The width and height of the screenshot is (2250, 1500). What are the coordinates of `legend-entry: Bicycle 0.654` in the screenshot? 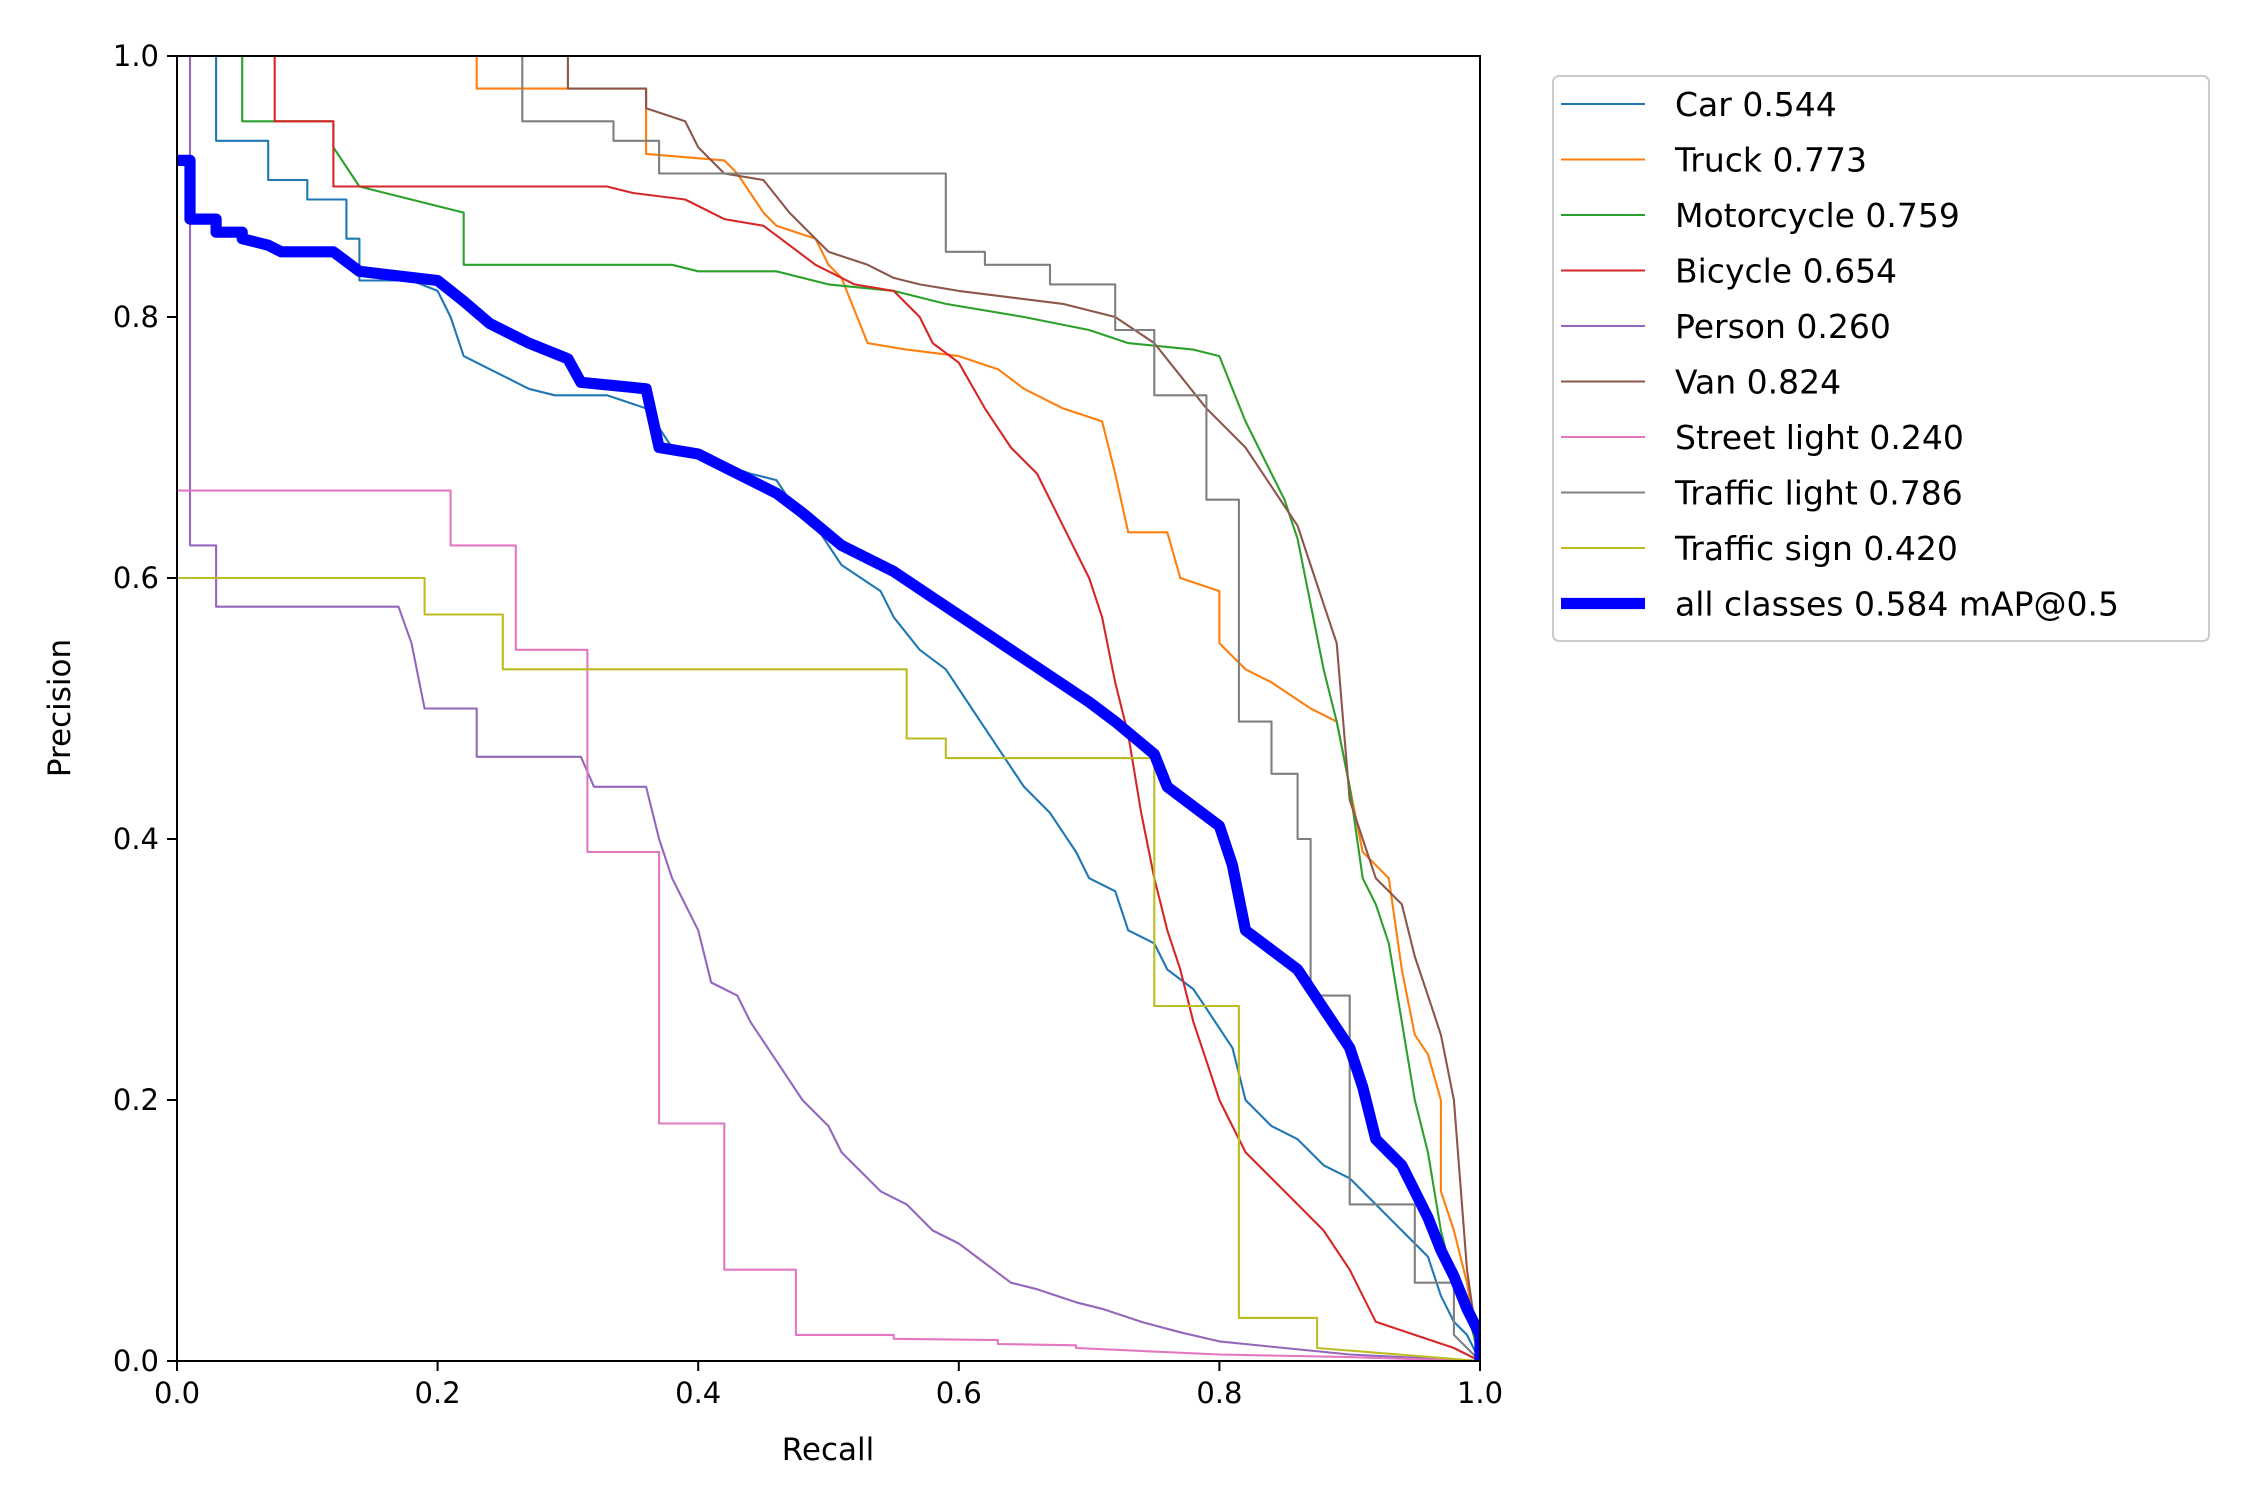 It's located at (1786, 271).